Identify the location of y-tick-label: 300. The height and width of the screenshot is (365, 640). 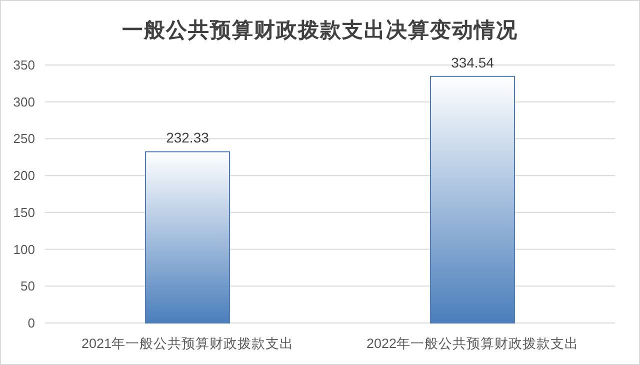
(24, 102).